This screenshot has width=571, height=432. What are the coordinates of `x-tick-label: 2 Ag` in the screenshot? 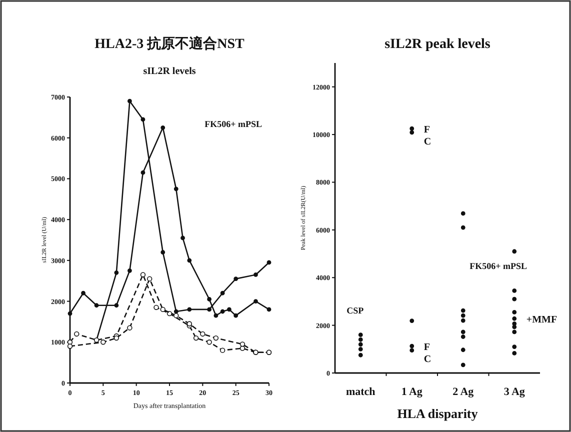 It's located at (463, 392).